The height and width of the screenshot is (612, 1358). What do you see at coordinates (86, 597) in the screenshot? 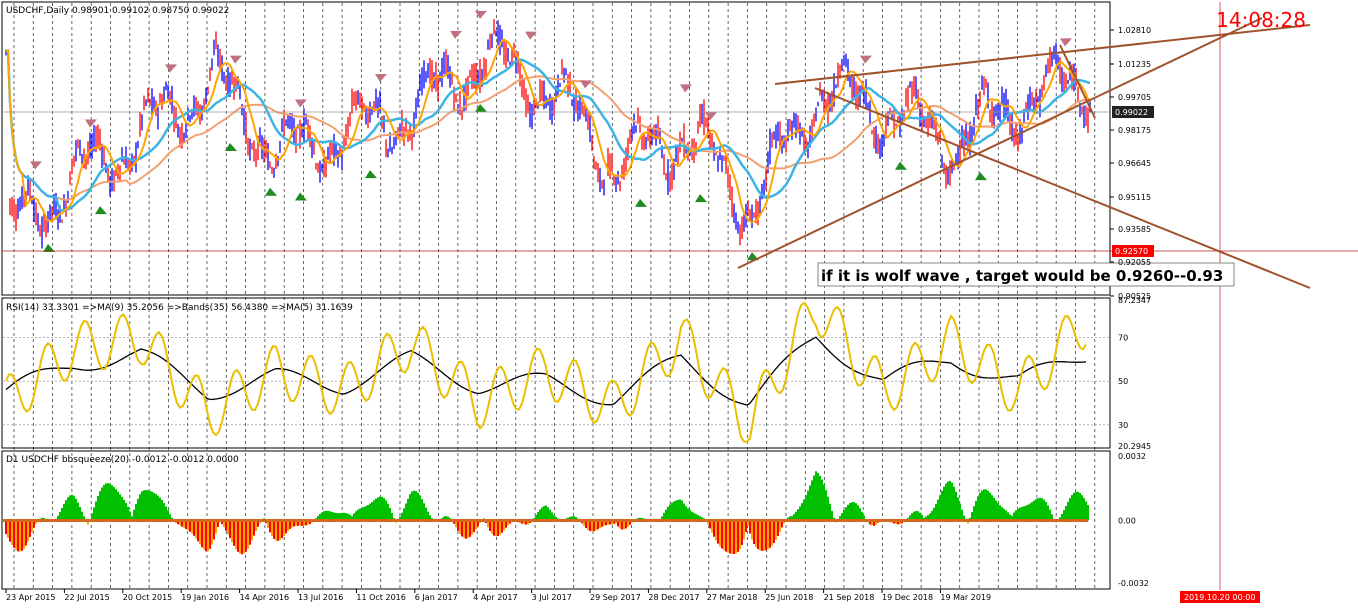
I see `time-tick-label: 22 Jul 2015` at bounding box center [86, 597].